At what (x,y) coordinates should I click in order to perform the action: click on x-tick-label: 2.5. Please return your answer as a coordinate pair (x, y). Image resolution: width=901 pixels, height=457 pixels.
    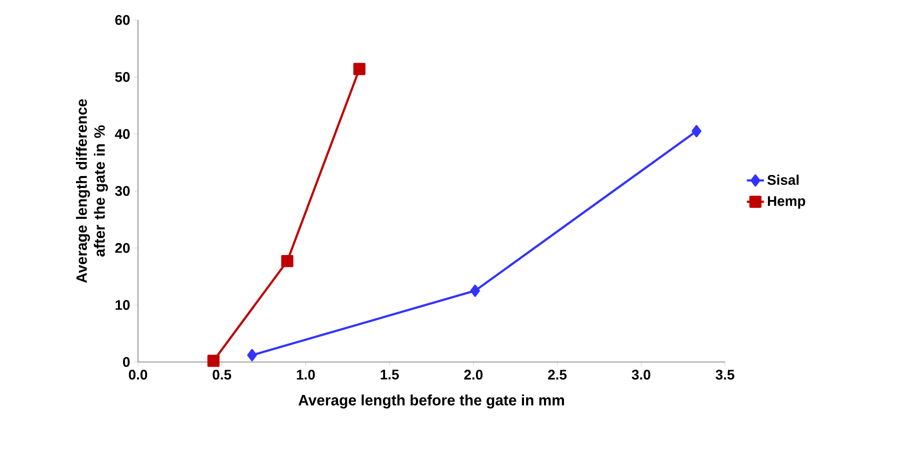
    Looking at the image, I should click on (557, 375).